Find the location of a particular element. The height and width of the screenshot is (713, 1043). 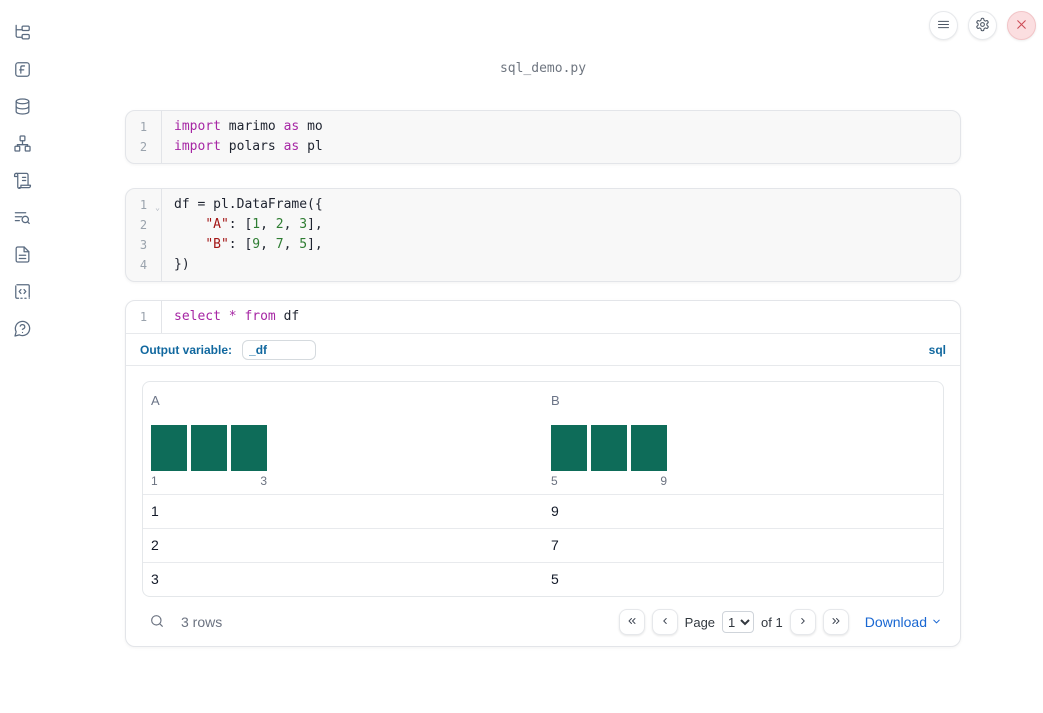

line-number: 4 is located at coordinates (143, 265).